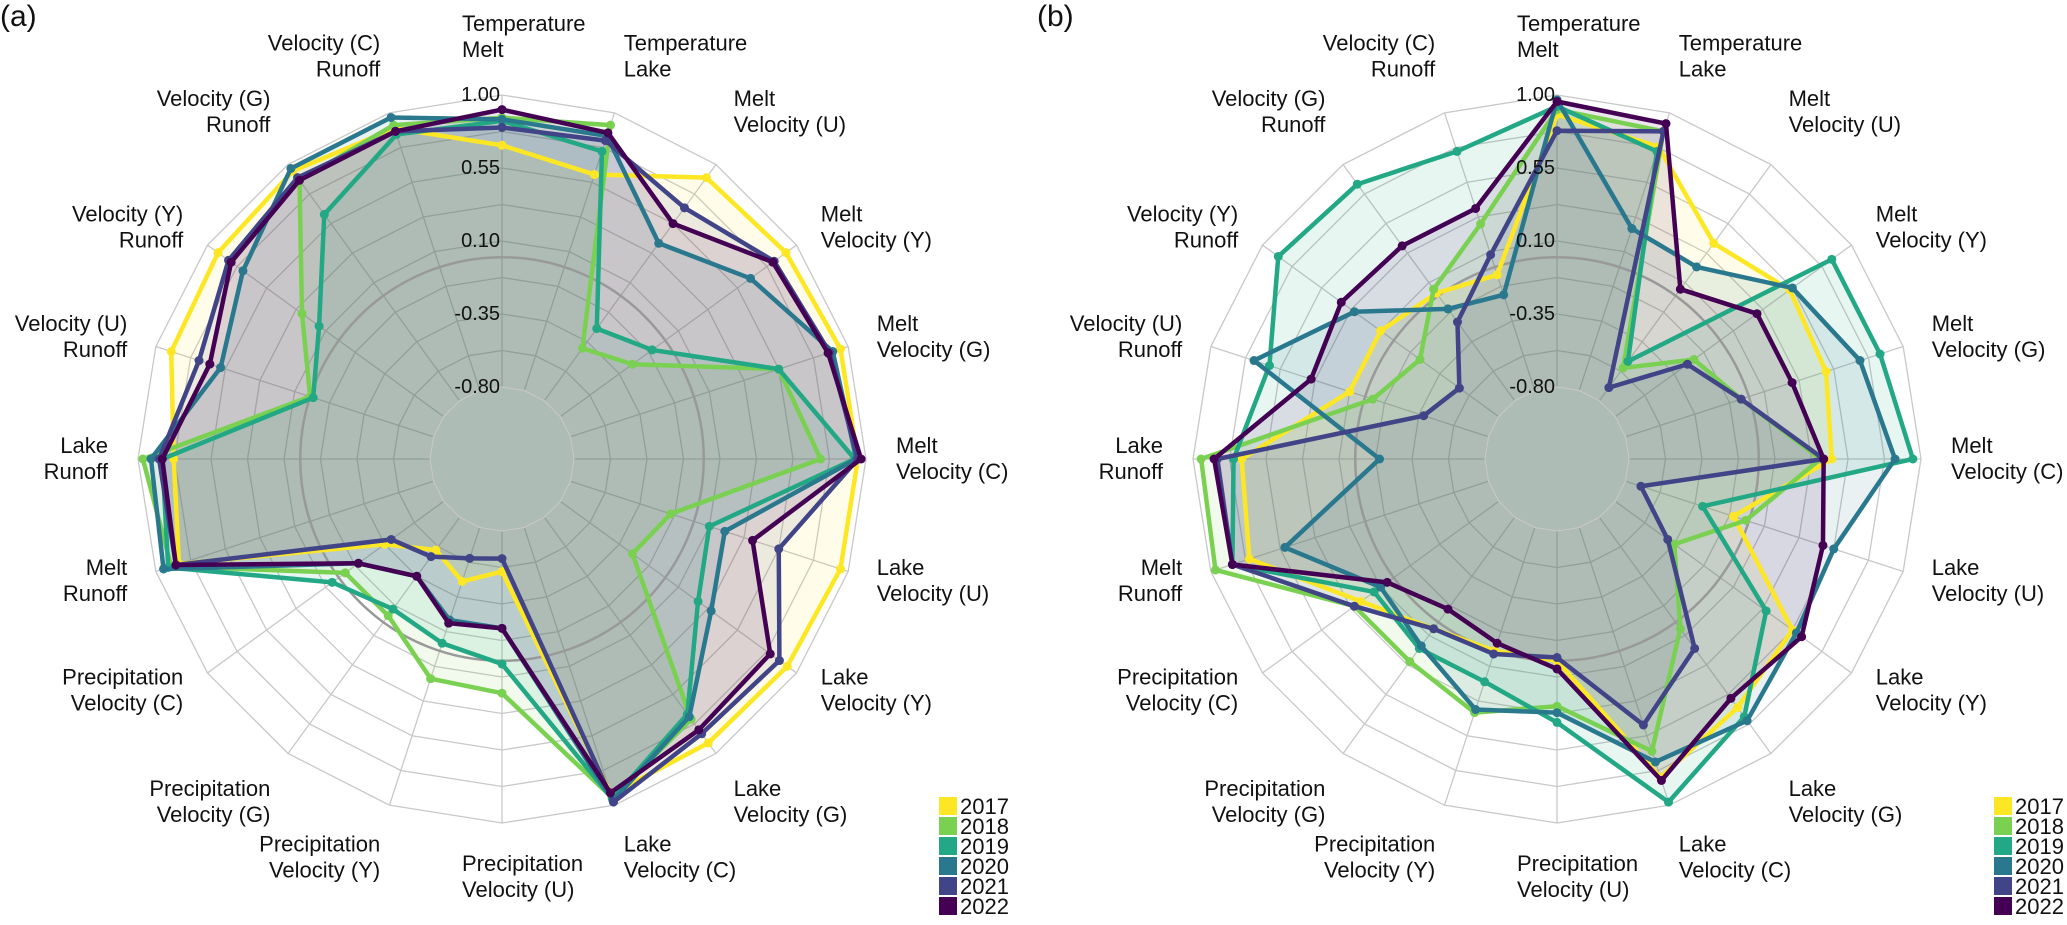 This screenshot has width=2067, height=925. Describe the element at coordinates (2003, 886) in the screenshot. I see `legend-swatch-2021` at that location.